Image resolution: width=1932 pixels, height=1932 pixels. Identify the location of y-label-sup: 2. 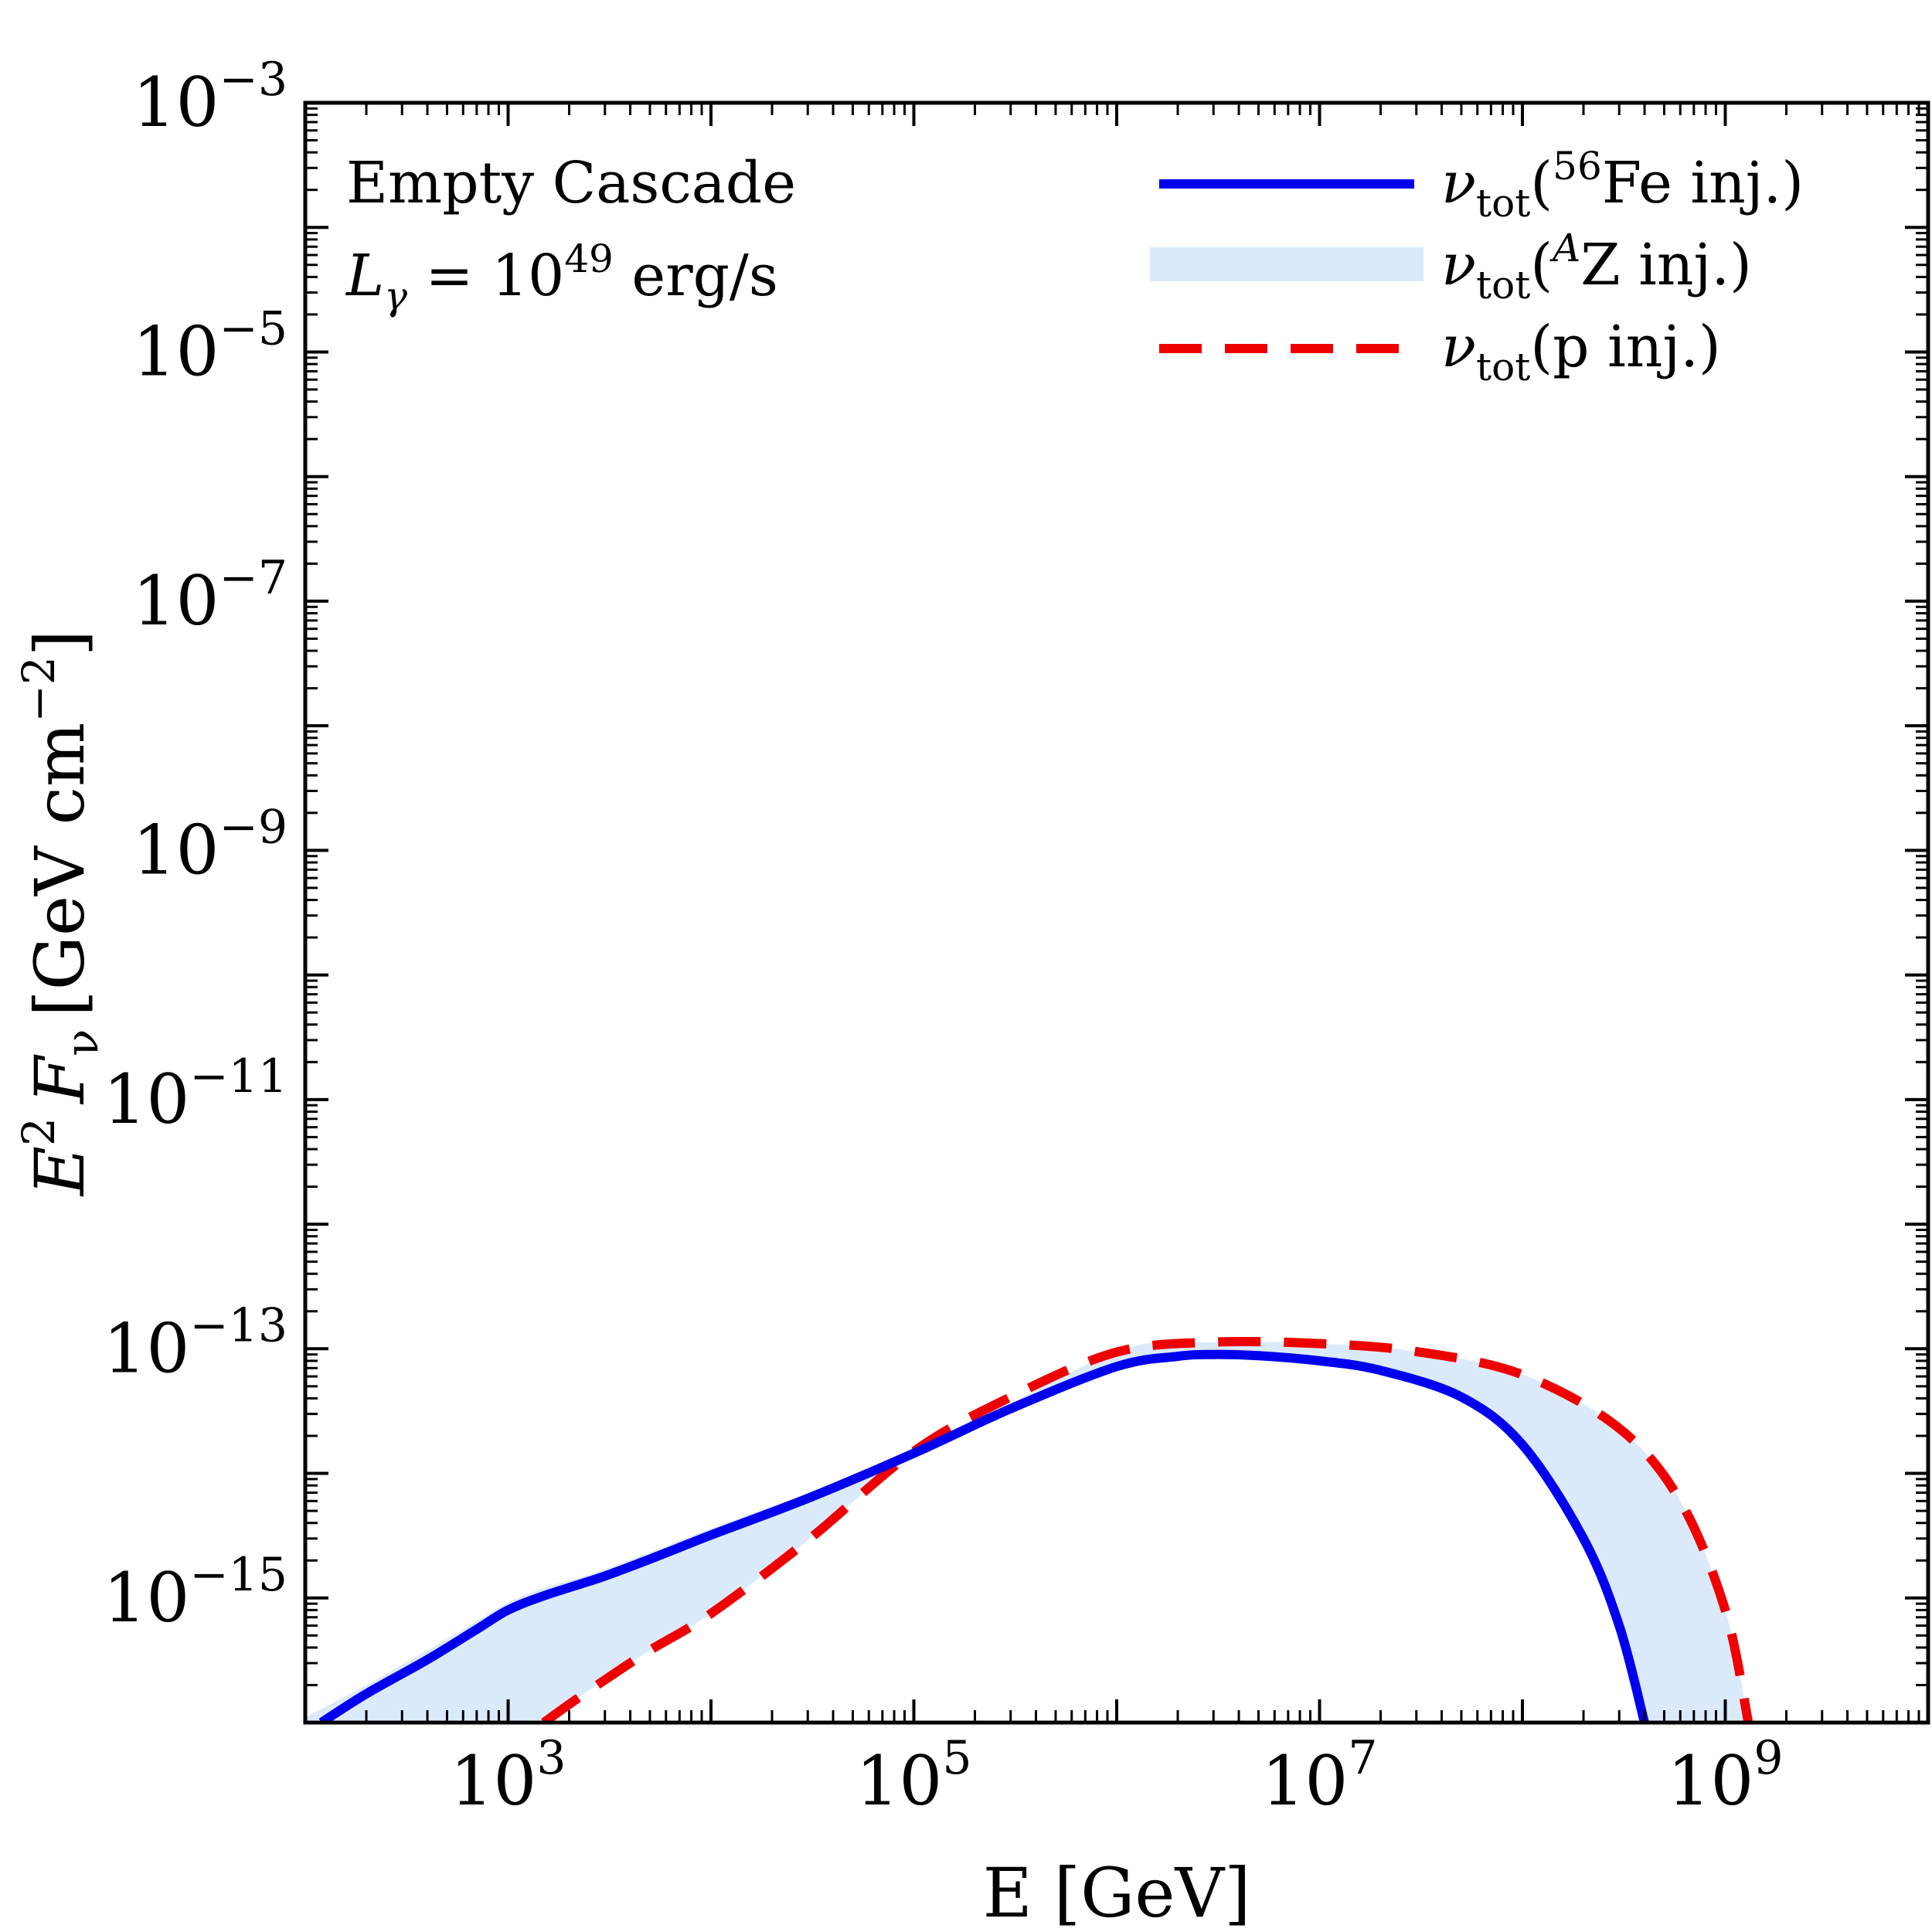
(39, 1132).